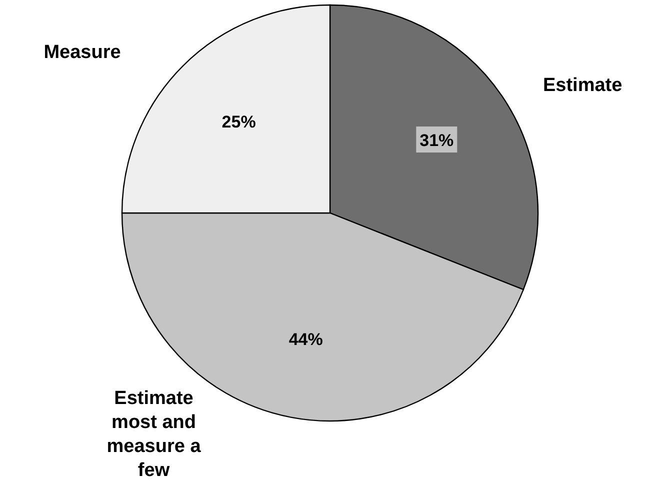  What do you see at coordinates (82, 52) in the screenshot?
I see `slice-label: Measure` at bounding box center [82, 52].